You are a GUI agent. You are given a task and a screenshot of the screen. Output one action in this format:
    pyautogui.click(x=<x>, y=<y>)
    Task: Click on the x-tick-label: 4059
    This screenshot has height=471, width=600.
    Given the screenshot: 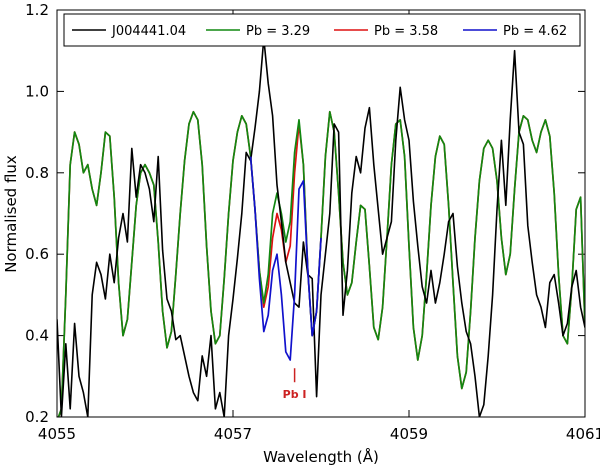 What is the action you would take?
    pyautogui.click(x=409, y=434)
    